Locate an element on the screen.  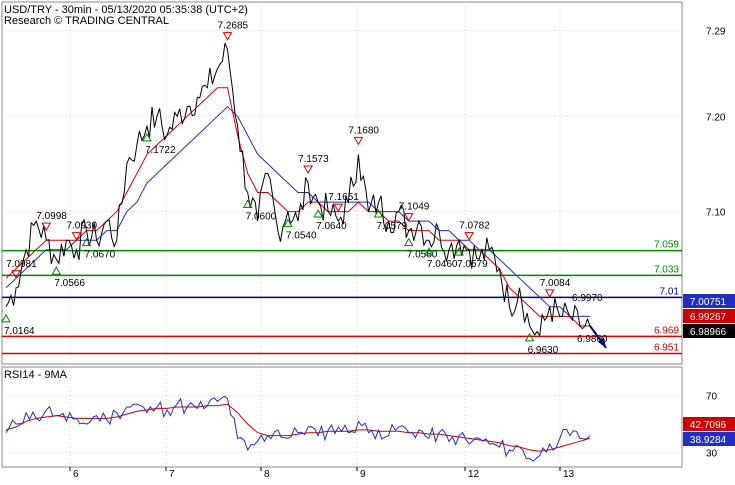
x-tick-label: 9 is located at coordinates (363, 474).